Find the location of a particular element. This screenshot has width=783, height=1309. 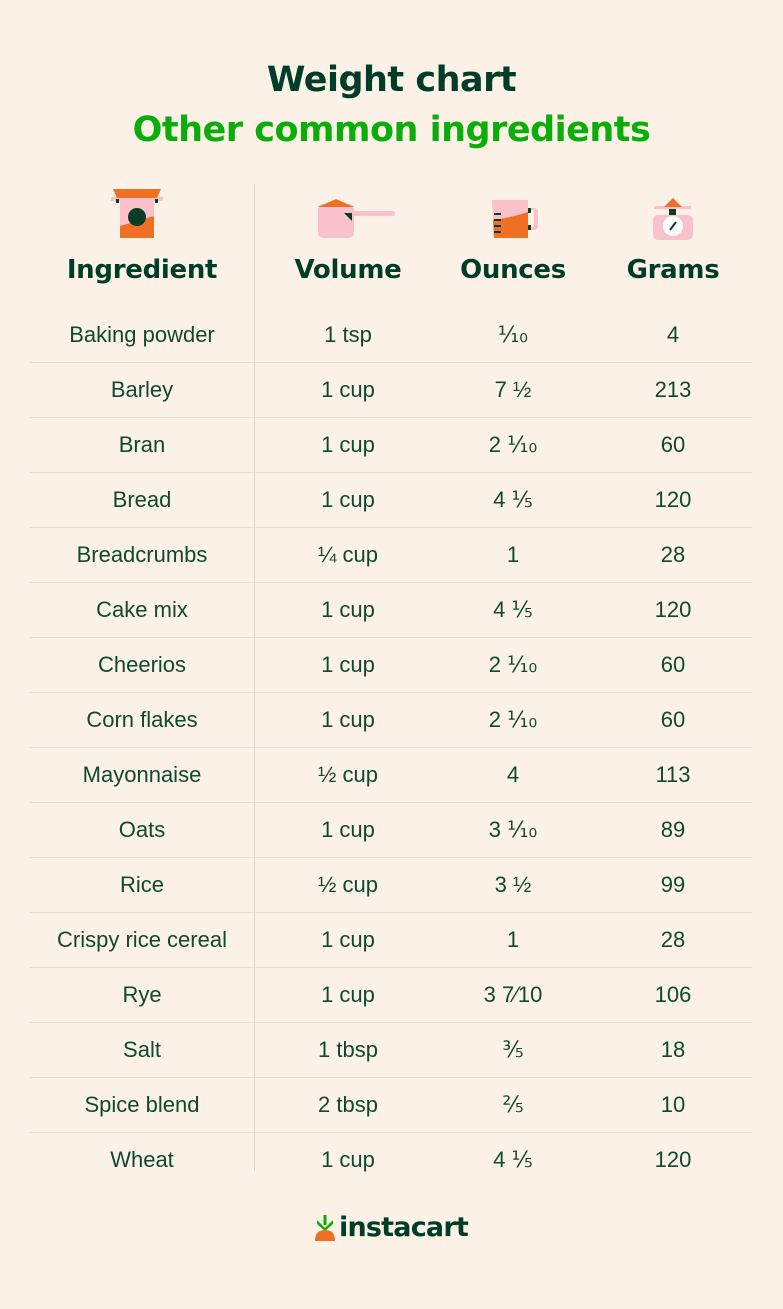

measuring-scoop-icon is located at coordinates (356, 218).